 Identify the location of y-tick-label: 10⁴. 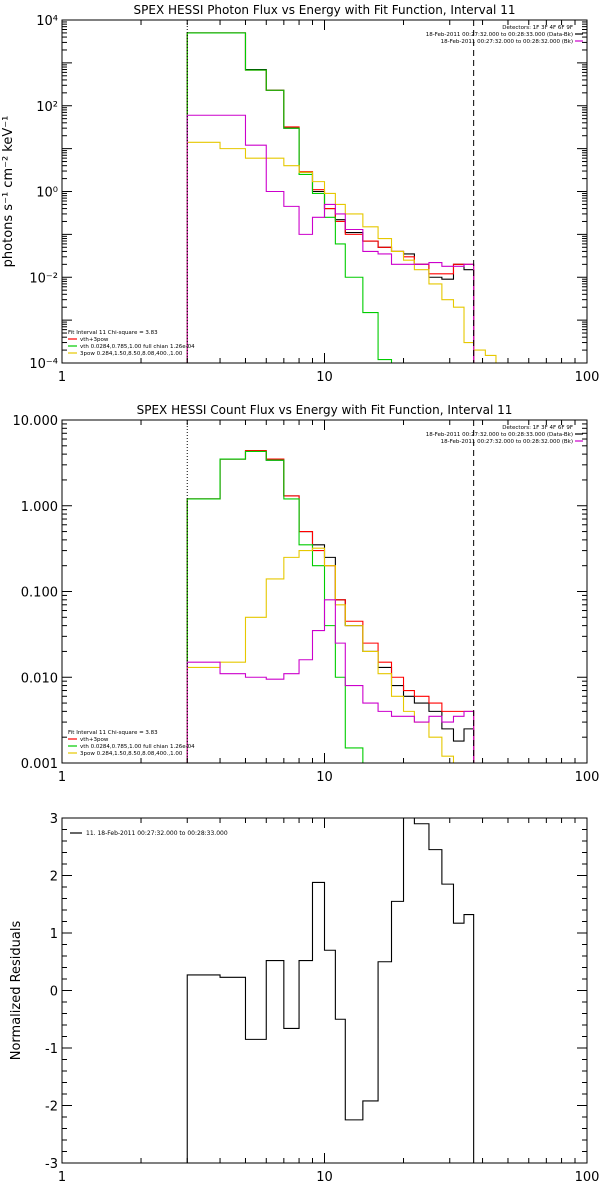
(47, 21).